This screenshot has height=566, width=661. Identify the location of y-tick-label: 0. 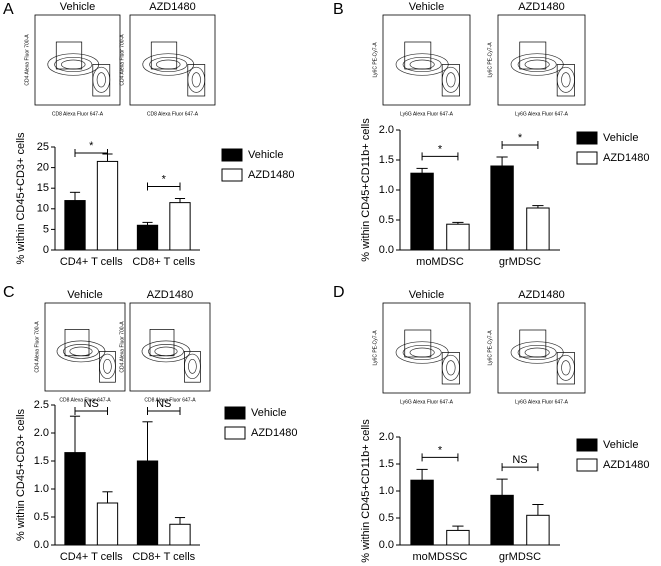
(46, 250).